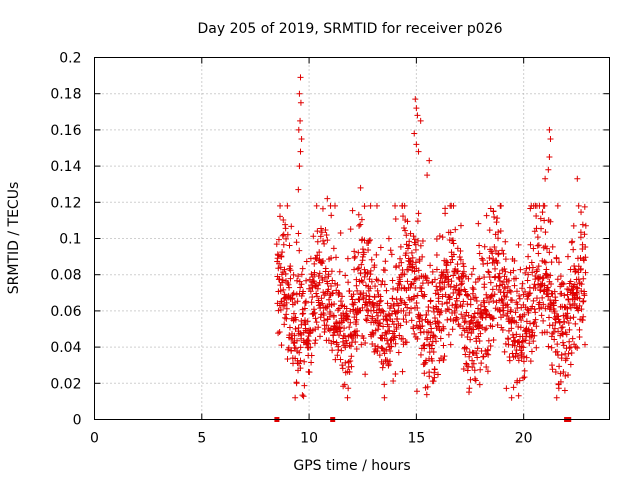  Describe the element at coordinates (309, 439) in the screenshot. I see `x-tick-label: 10` at that location.